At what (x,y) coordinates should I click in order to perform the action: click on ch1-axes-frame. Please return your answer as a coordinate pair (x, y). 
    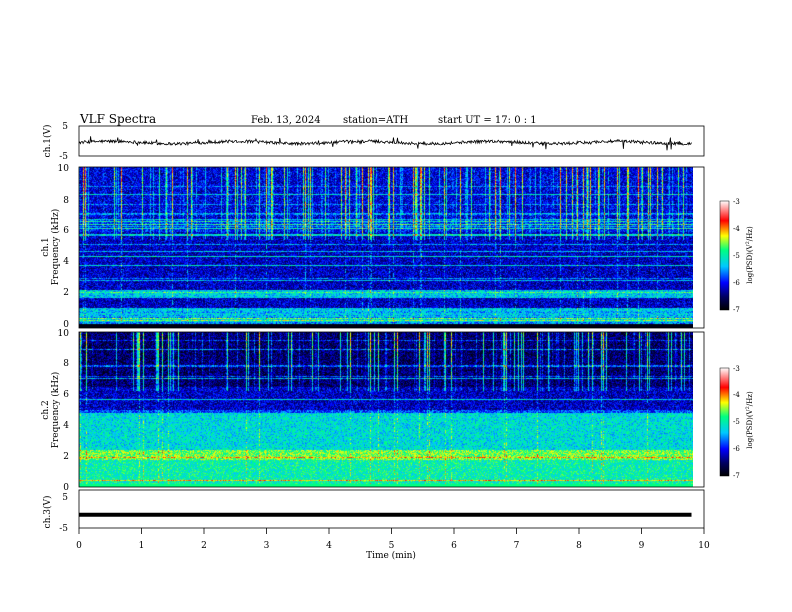
    Looking at the image, I should click on (391, 141).